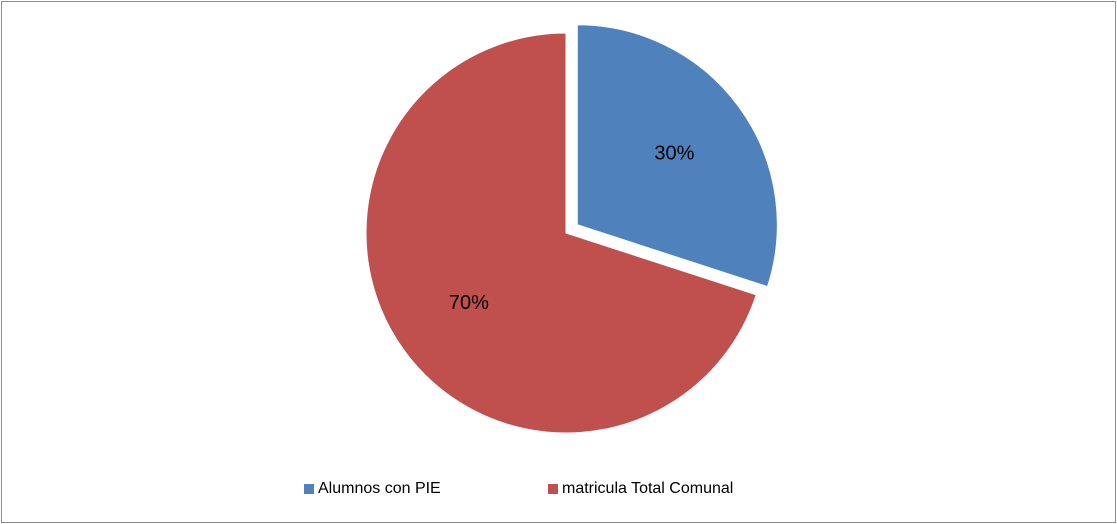  I want to click on data-label: 30%, so click(674, 154).